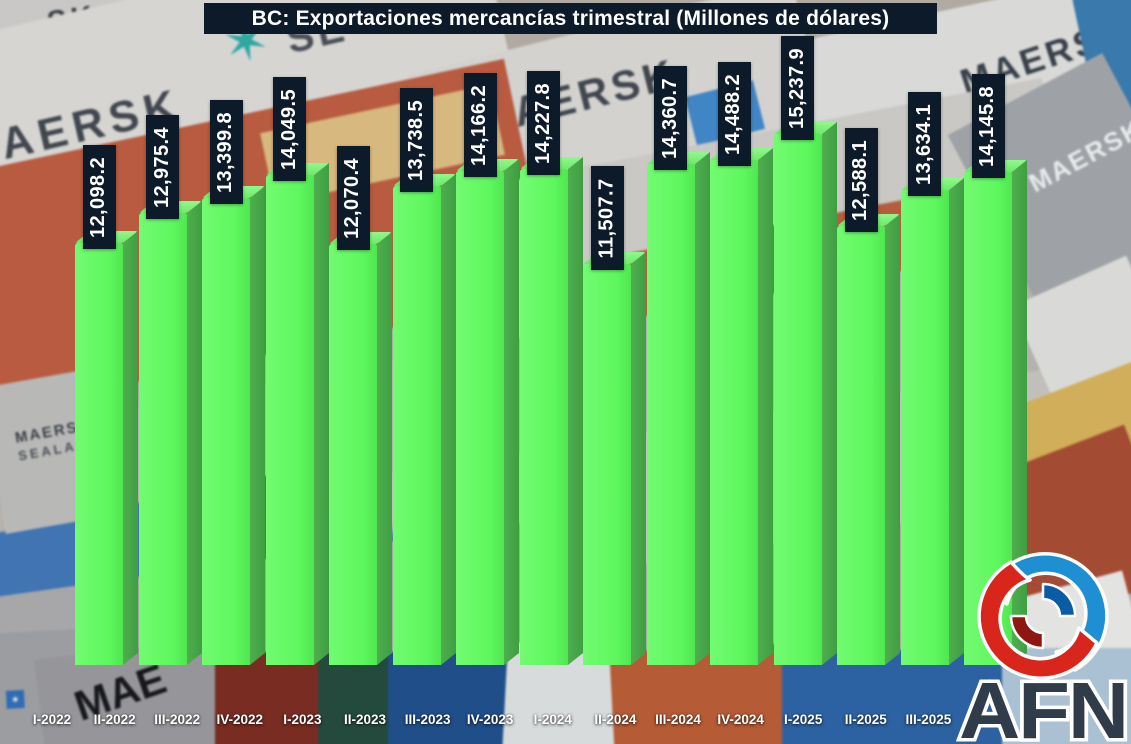 The width and height of the screenshot is (1131, 744). I want to click on bar-value-label: 14,227.8, so click(543, 123).